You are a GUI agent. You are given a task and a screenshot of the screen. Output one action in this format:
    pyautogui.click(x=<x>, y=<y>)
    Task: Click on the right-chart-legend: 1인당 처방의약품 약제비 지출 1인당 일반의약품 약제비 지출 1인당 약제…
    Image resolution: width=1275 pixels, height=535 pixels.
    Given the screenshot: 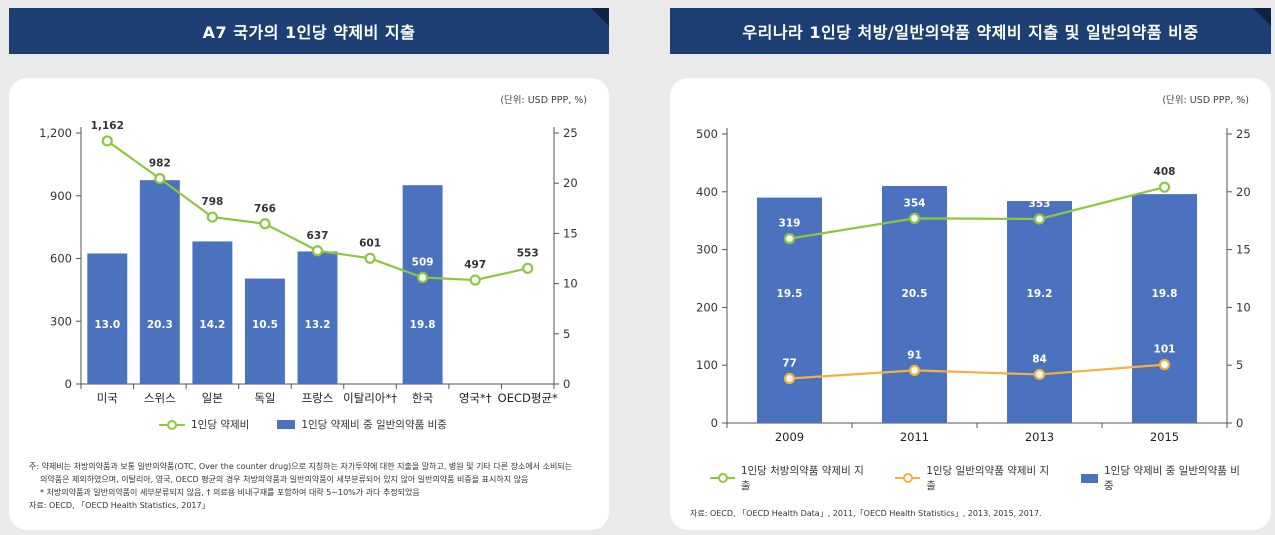 What is the action you would take?
    pyautogui.click(x=990, y=478)
    